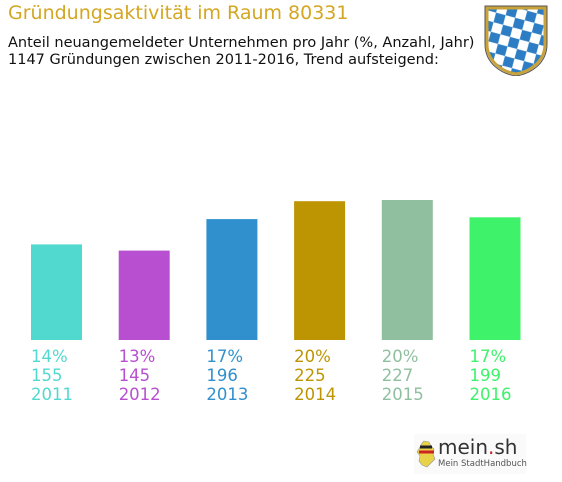 Image resolution: width=562 pixels, height=482 pixels. I want to click on logo-wordmark: mein.sh, so click(478, 447).